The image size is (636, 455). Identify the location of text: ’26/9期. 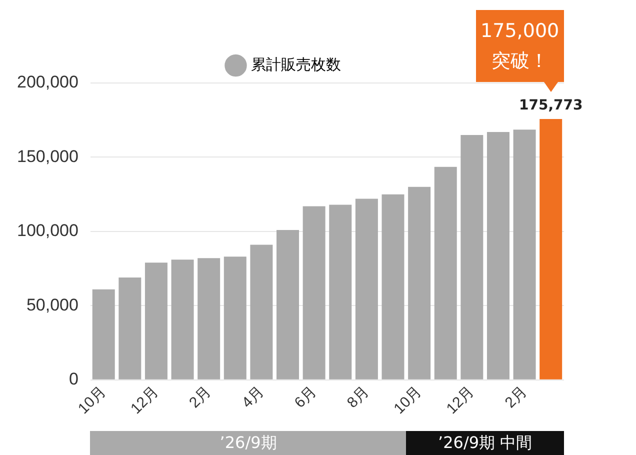
(248, 443).